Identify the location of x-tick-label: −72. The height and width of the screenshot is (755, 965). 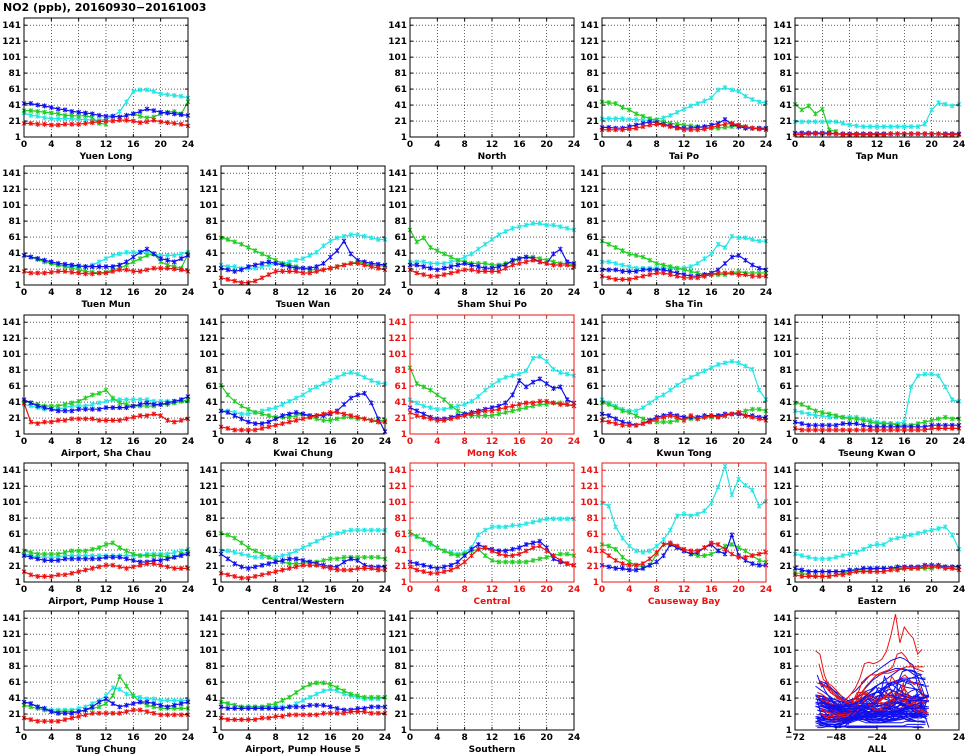
(795, 738).